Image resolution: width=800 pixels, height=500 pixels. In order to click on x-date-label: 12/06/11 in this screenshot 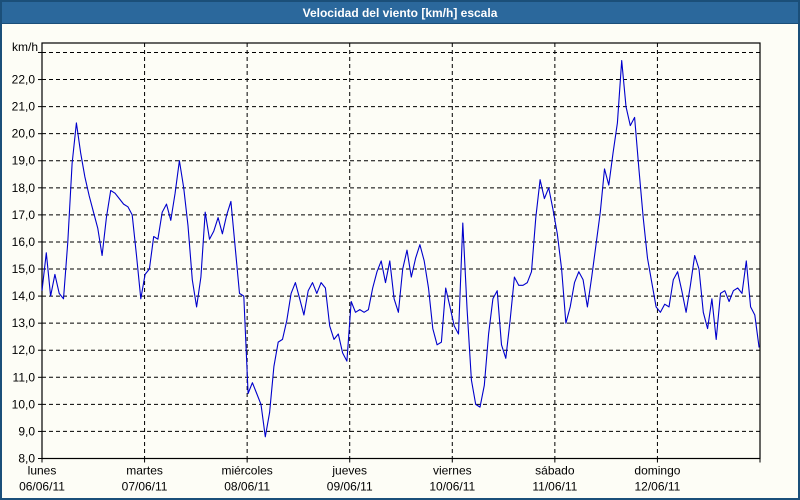, I will do `click(658, 487)`.